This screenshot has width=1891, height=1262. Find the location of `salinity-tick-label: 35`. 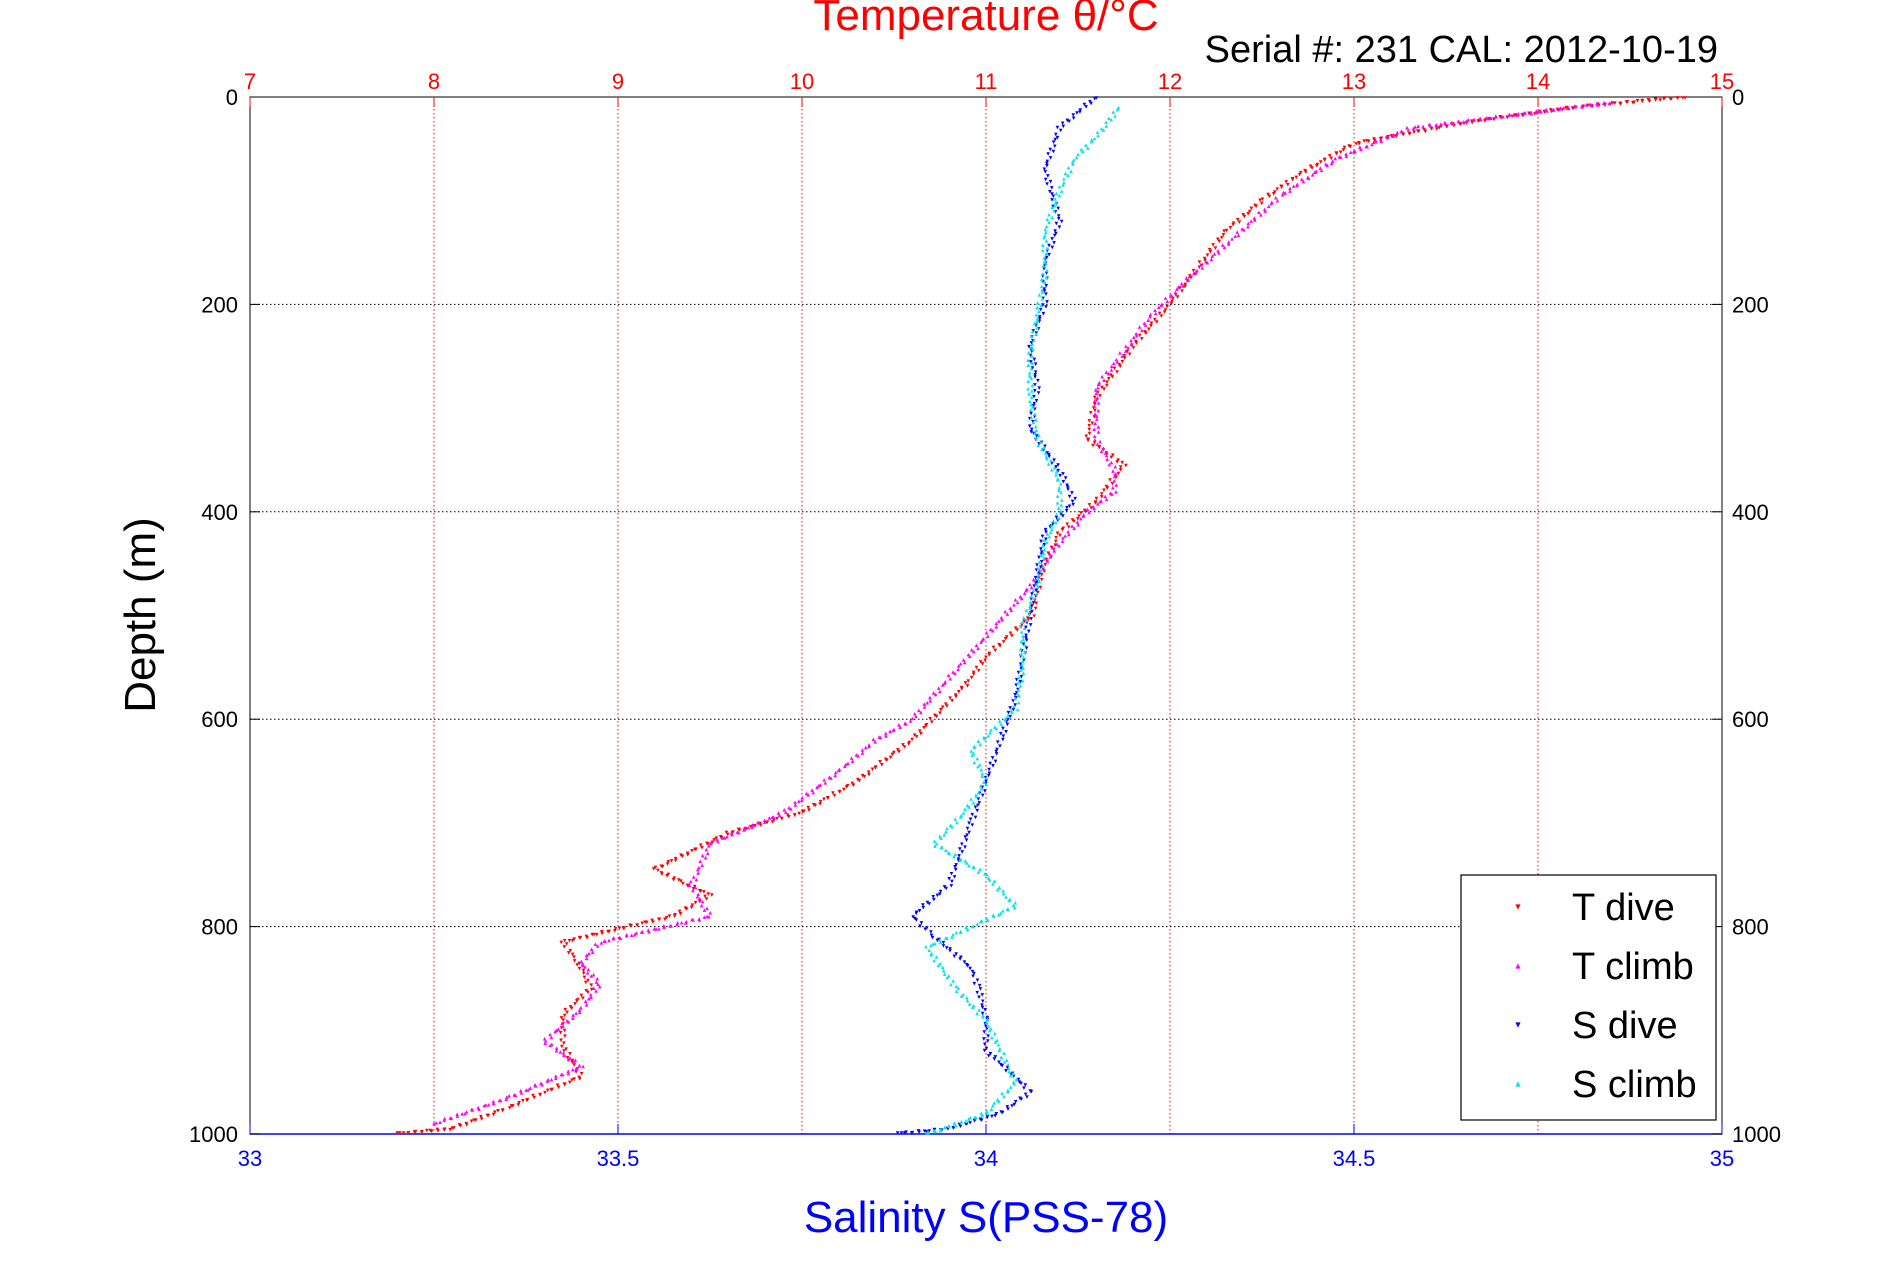

salinity-tick-label: 35 is located at coordinates (1722, 1158).